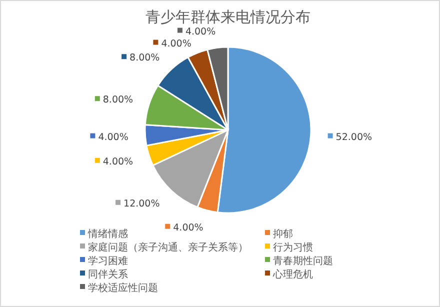  Describe the element at coordinates (168, 248) in the screenshot. I see `legend-label: 家庭问题（亲子沟通、亲子关系等）` at that location.